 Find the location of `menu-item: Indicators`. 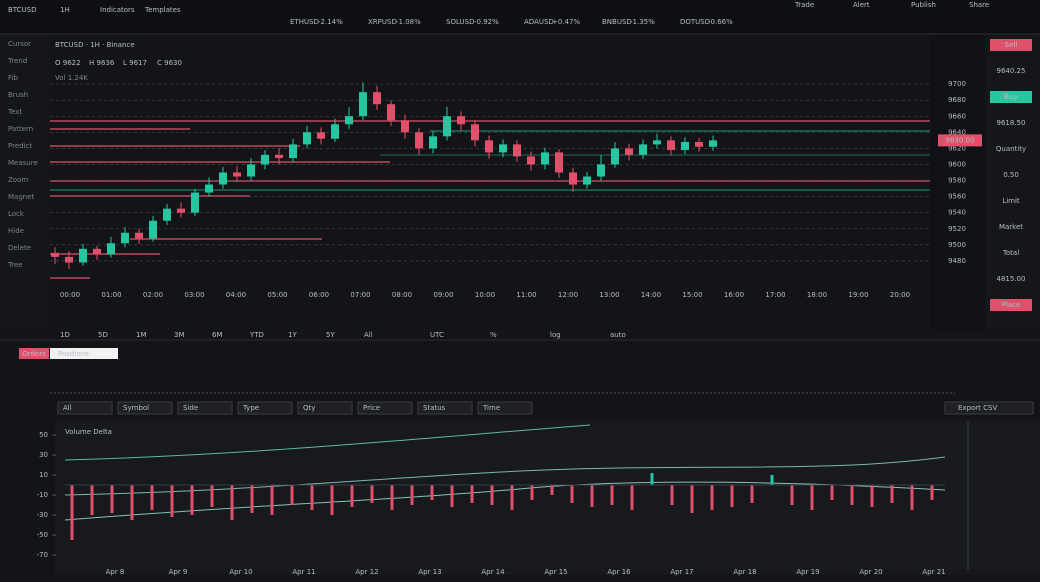

menu-item: Indicators is located at coordinates (117, 10).